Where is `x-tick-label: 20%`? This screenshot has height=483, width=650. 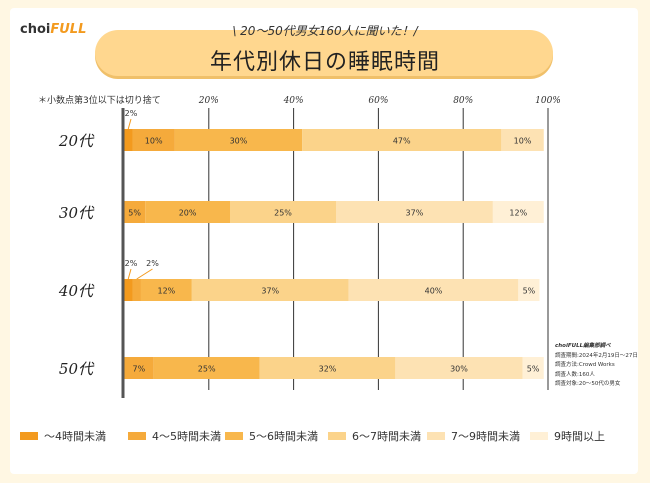
x-tick-label: 20% is located at coordinates (208, 101).